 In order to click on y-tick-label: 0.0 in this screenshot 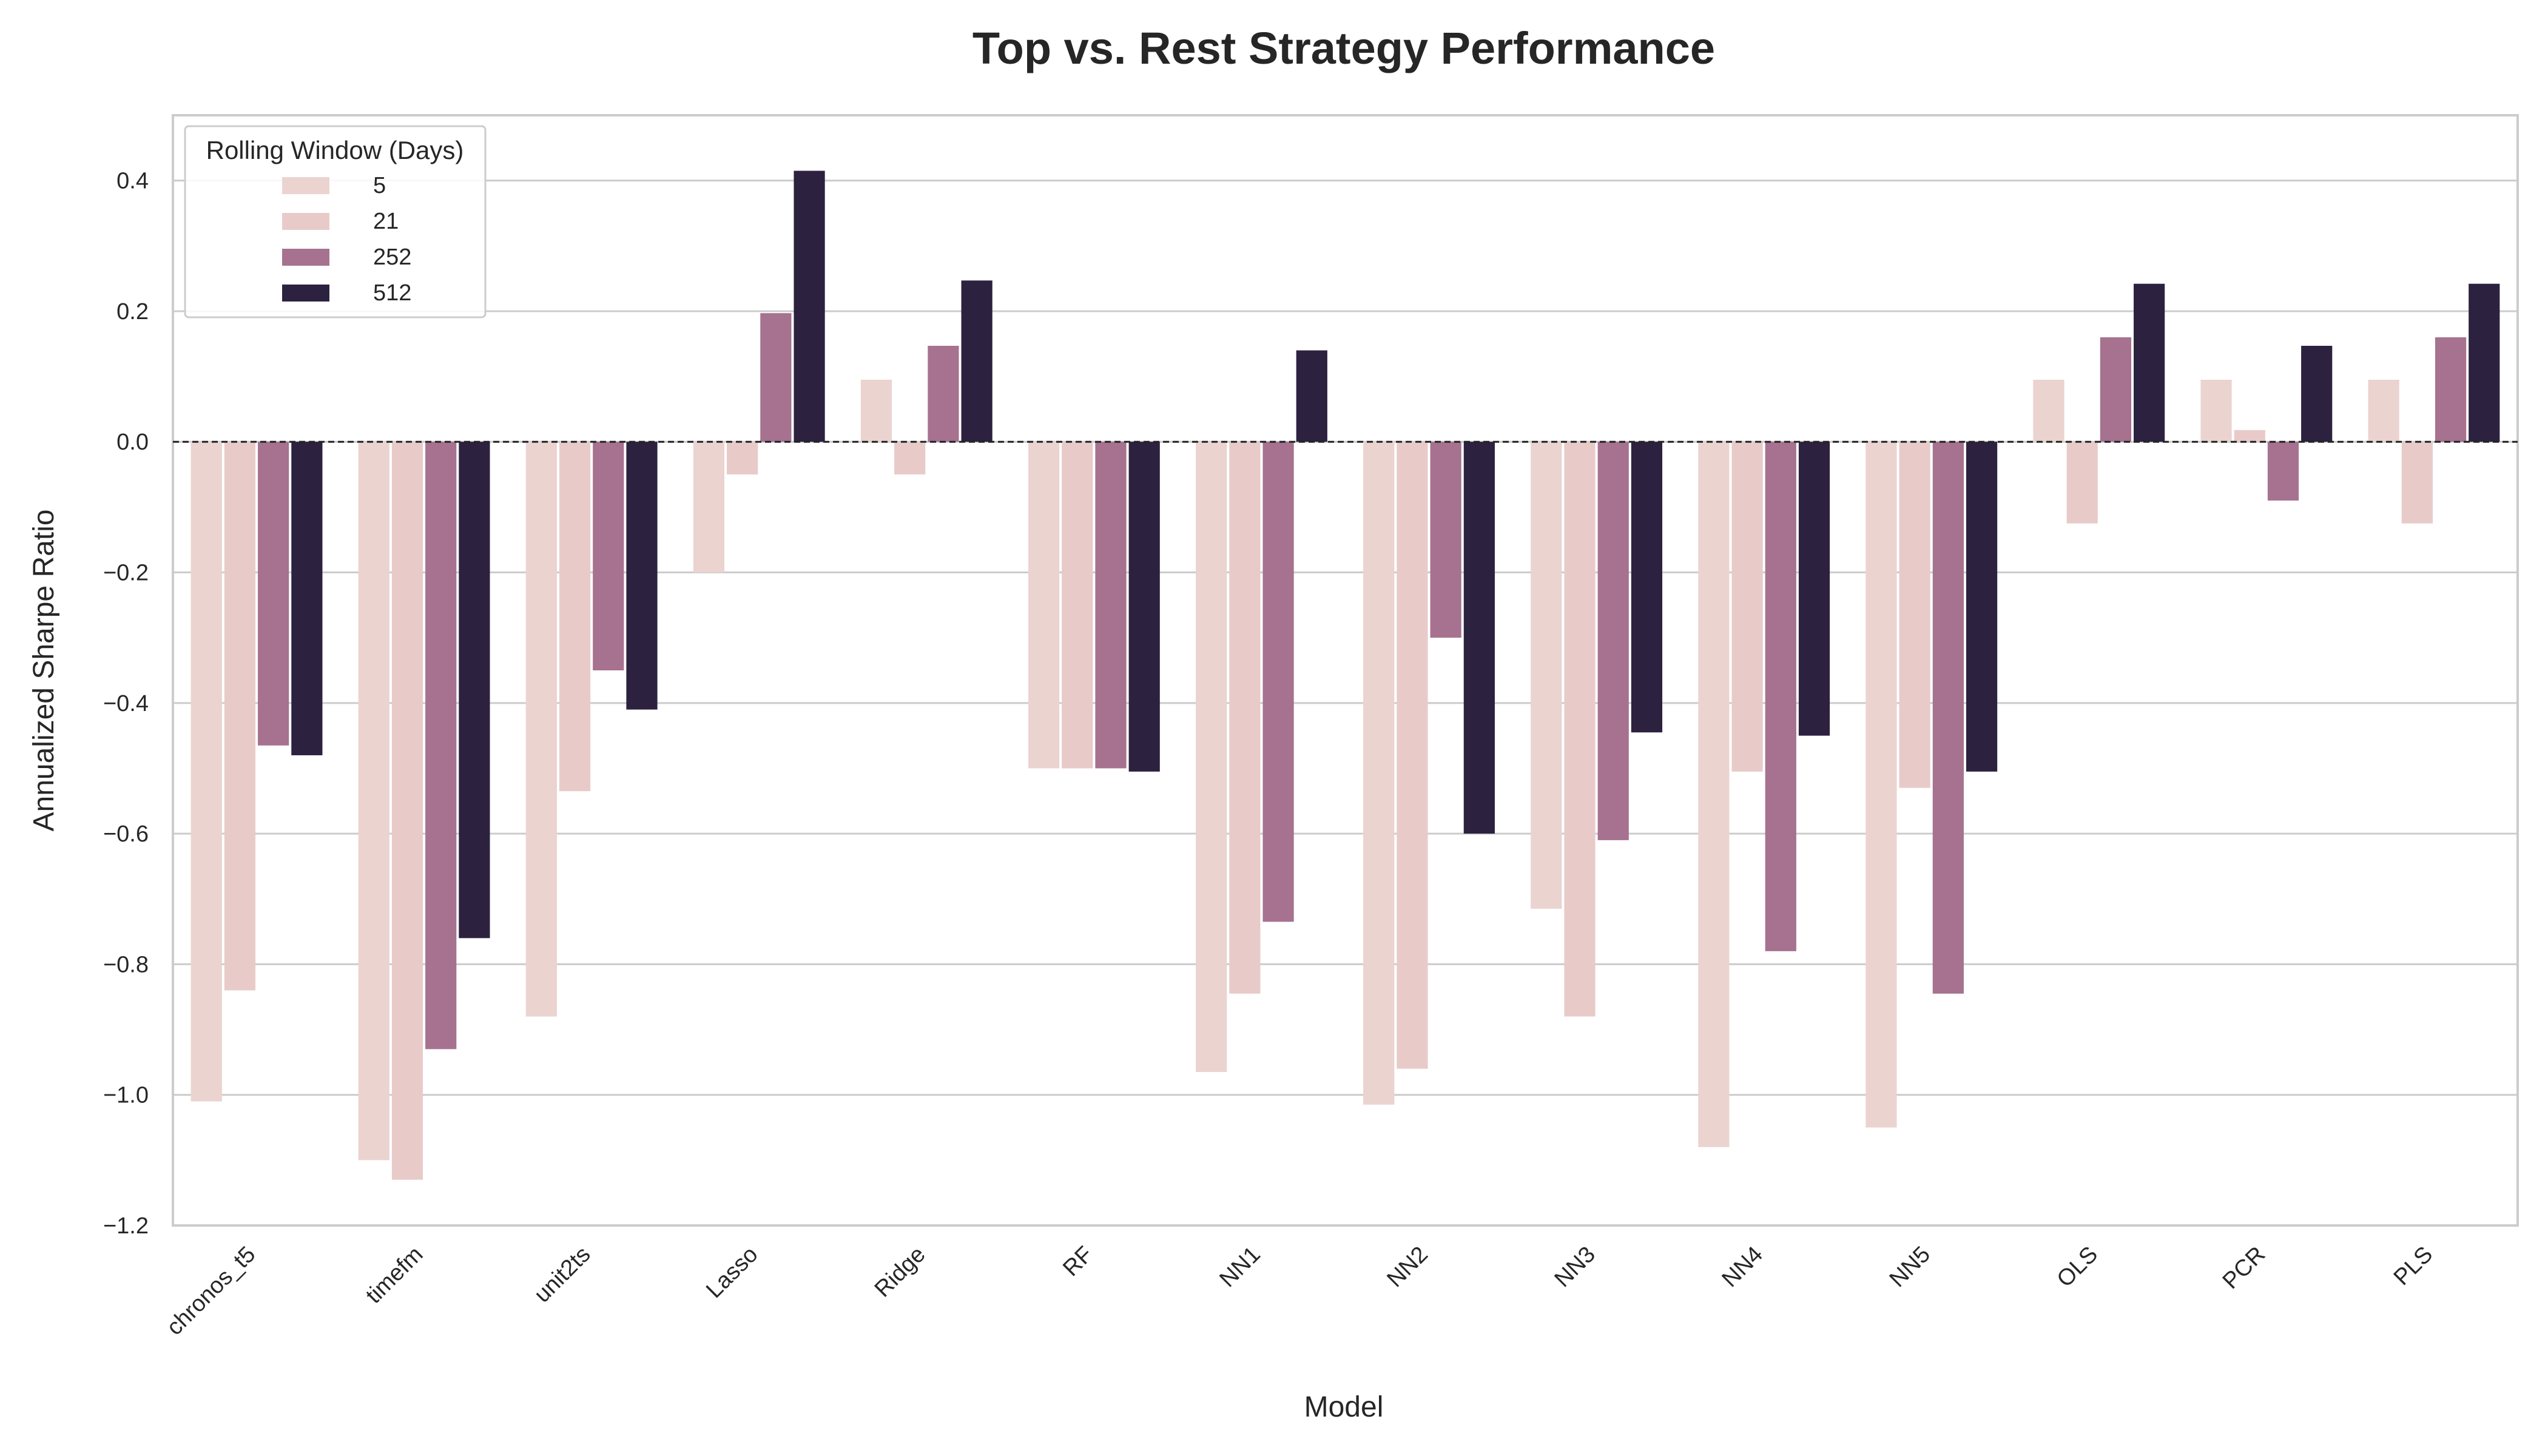, I will do `click(132, 442)`.